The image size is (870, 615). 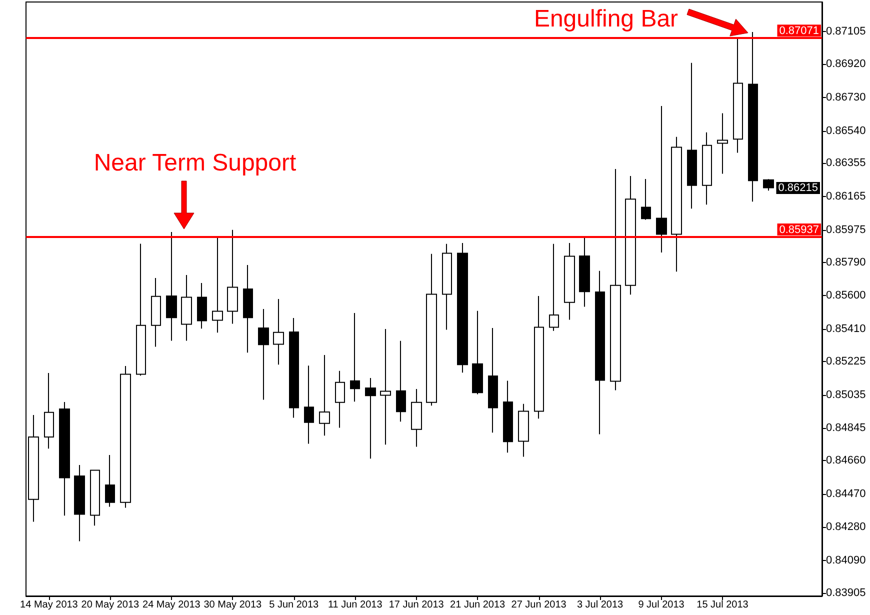 What do you see at coordinates (799, 230) in the screenshot?
I see `ref-line-label: 0.85937` at bounding box center [799, 230].